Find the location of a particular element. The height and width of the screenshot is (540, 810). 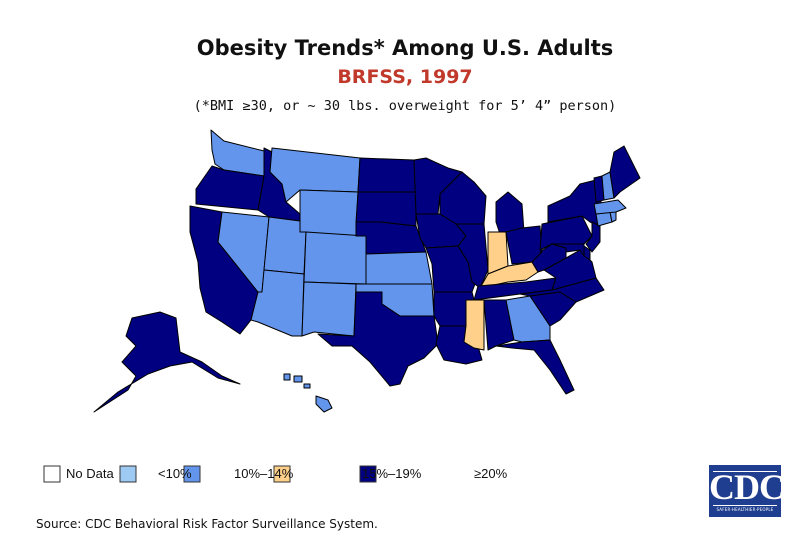

legend-swatch-no-data is located at coordinates (52, 474).